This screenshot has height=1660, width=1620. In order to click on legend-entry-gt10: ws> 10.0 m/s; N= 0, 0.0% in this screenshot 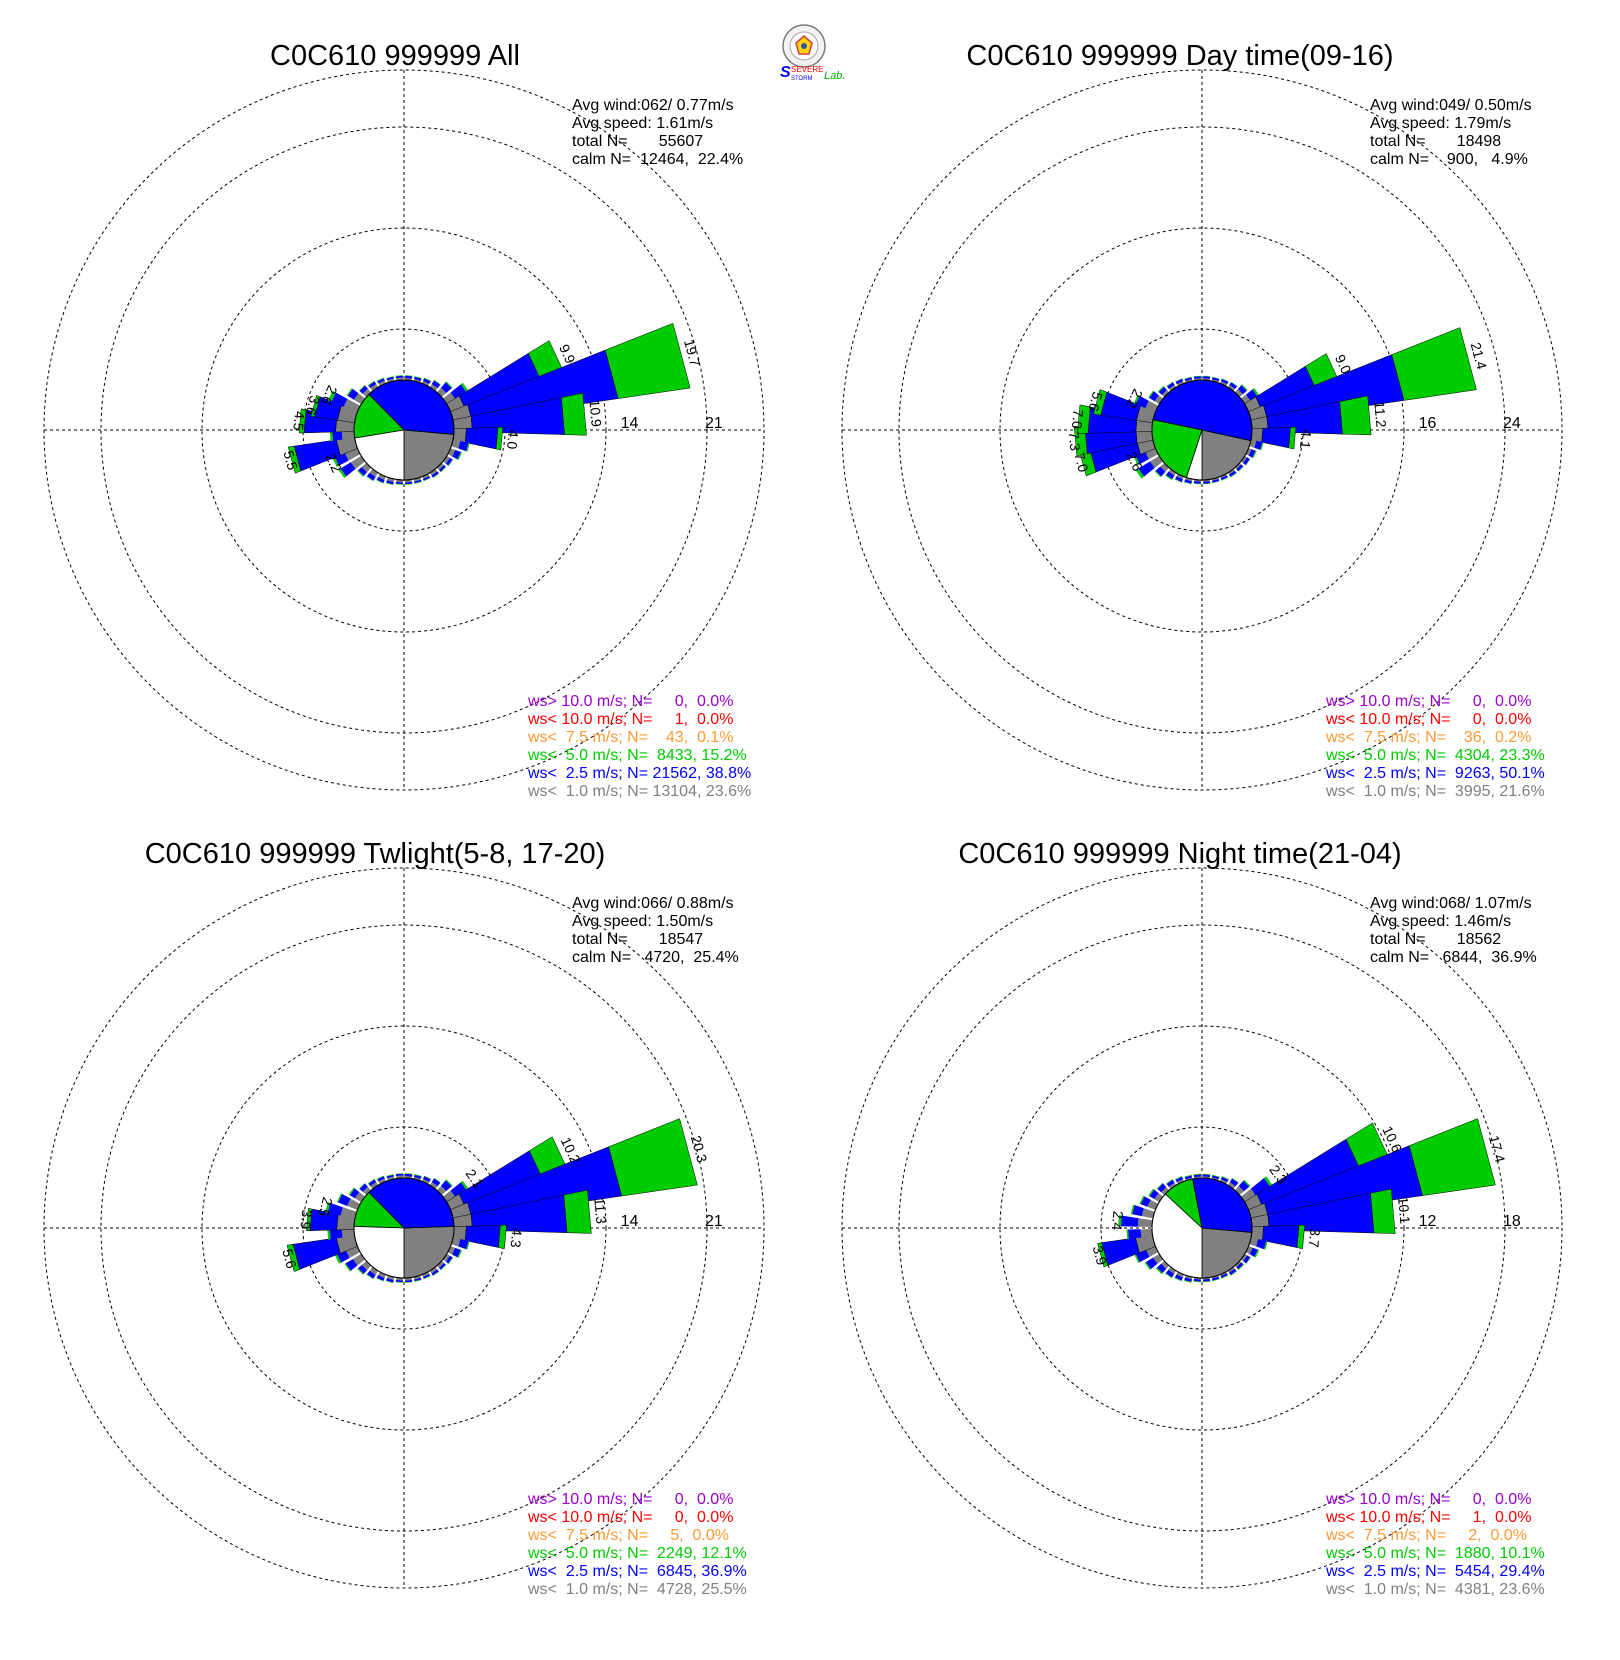, I will do `click(630, 701)`.